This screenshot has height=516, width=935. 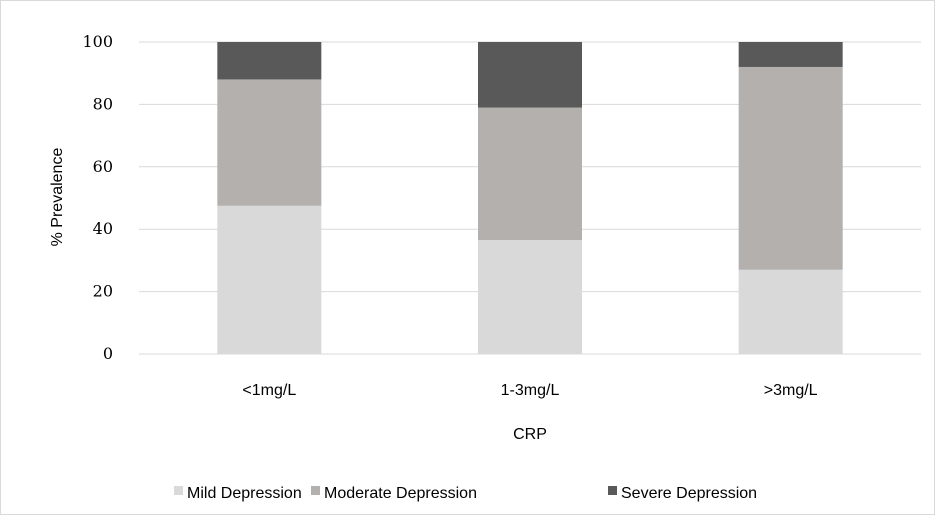 I want to click on y-axis-title: % Prevalence, so click(x=57, y=197).